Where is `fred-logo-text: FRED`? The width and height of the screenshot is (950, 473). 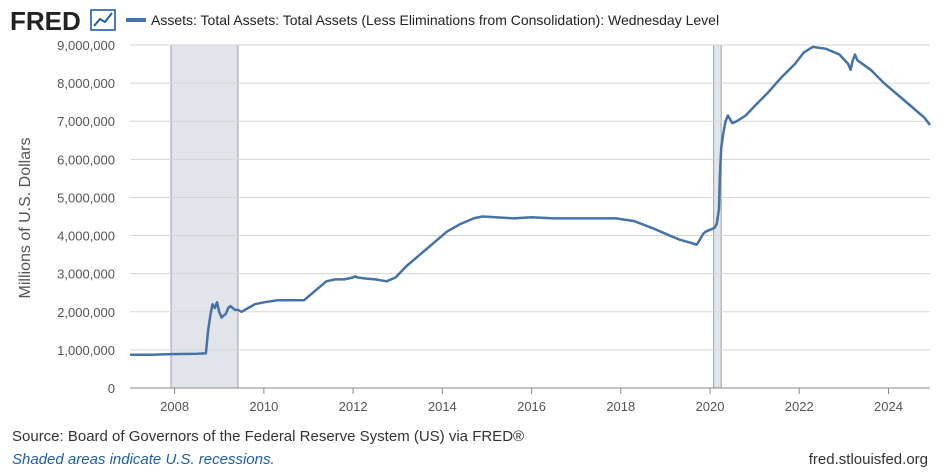 fred-logo-text: FRED is located at coordinates (45, 21).